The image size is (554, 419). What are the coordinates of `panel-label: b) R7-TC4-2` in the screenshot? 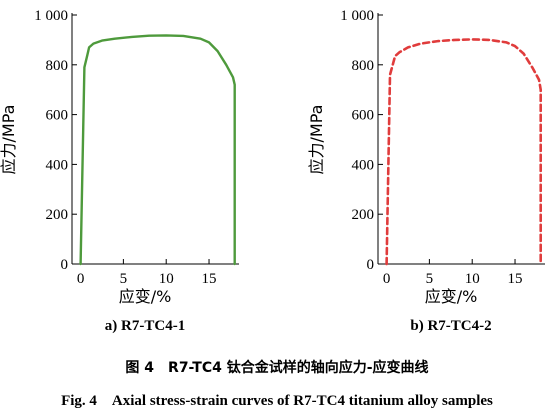 It's located at (450, 326).